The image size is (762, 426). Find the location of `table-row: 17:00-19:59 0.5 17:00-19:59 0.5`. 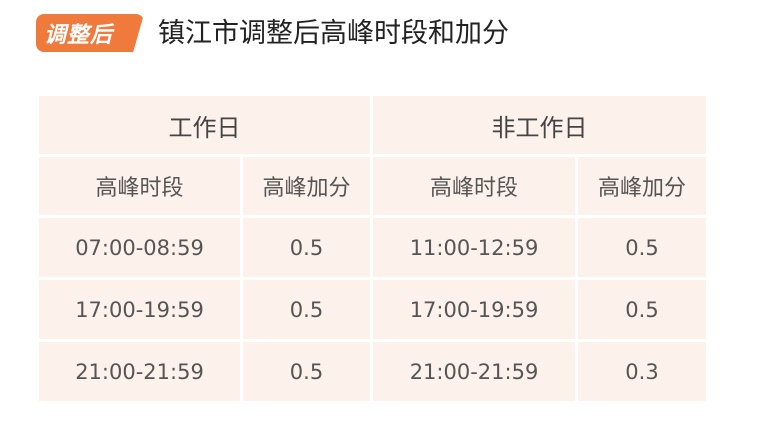

table-row: 17:00-19:59 0.5 17:00-19:59 0.5 is located at coordinates (372, 309).